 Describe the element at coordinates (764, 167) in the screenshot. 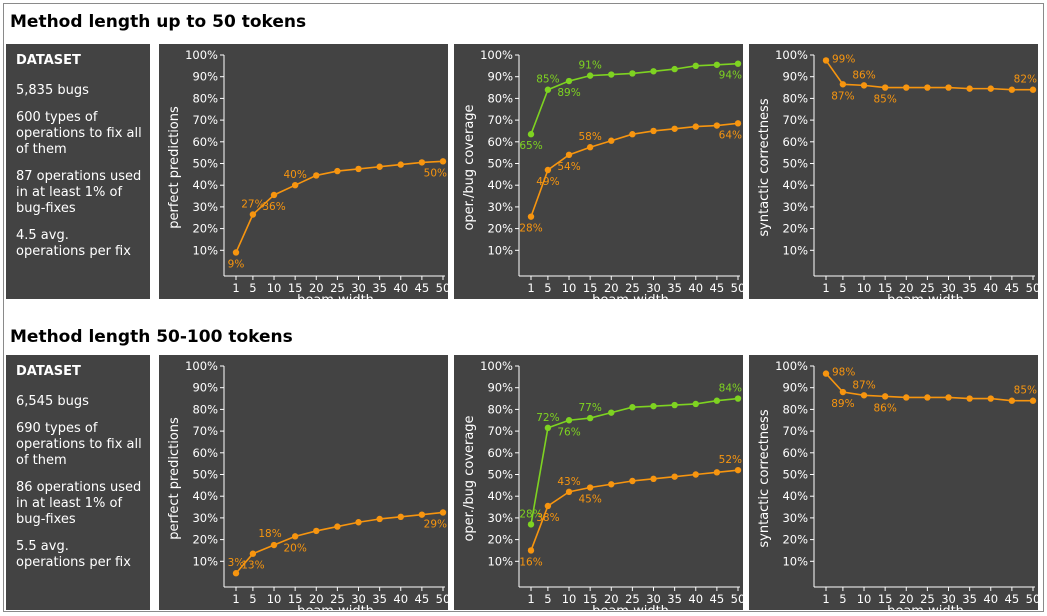

I see `y-axis-title: syntactic correctness` at that location.